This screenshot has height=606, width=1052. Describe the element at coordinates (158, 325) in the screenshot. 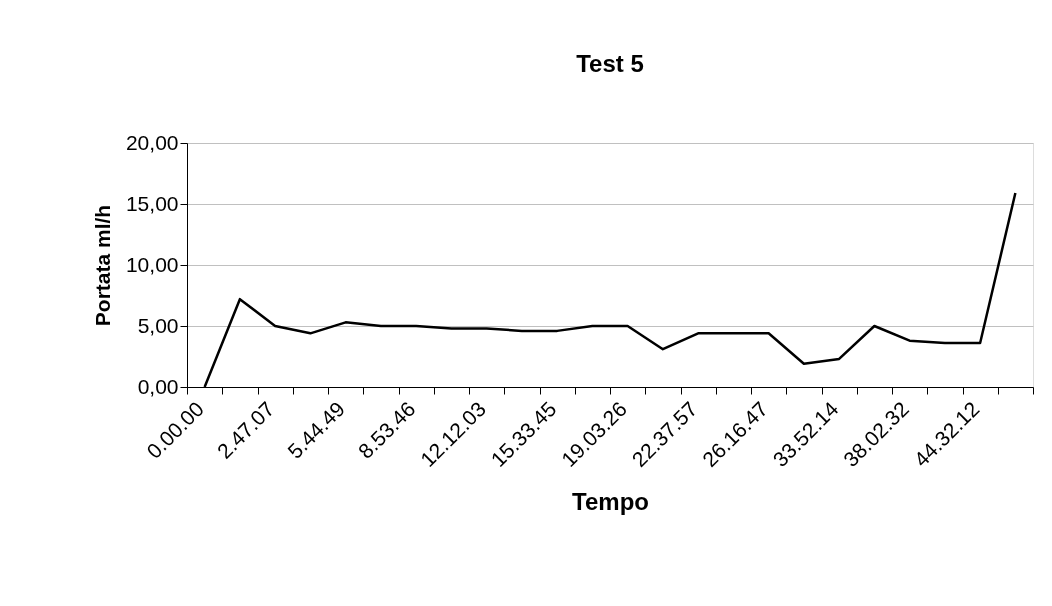

I see `y-tick-label: 5,00` at that location.